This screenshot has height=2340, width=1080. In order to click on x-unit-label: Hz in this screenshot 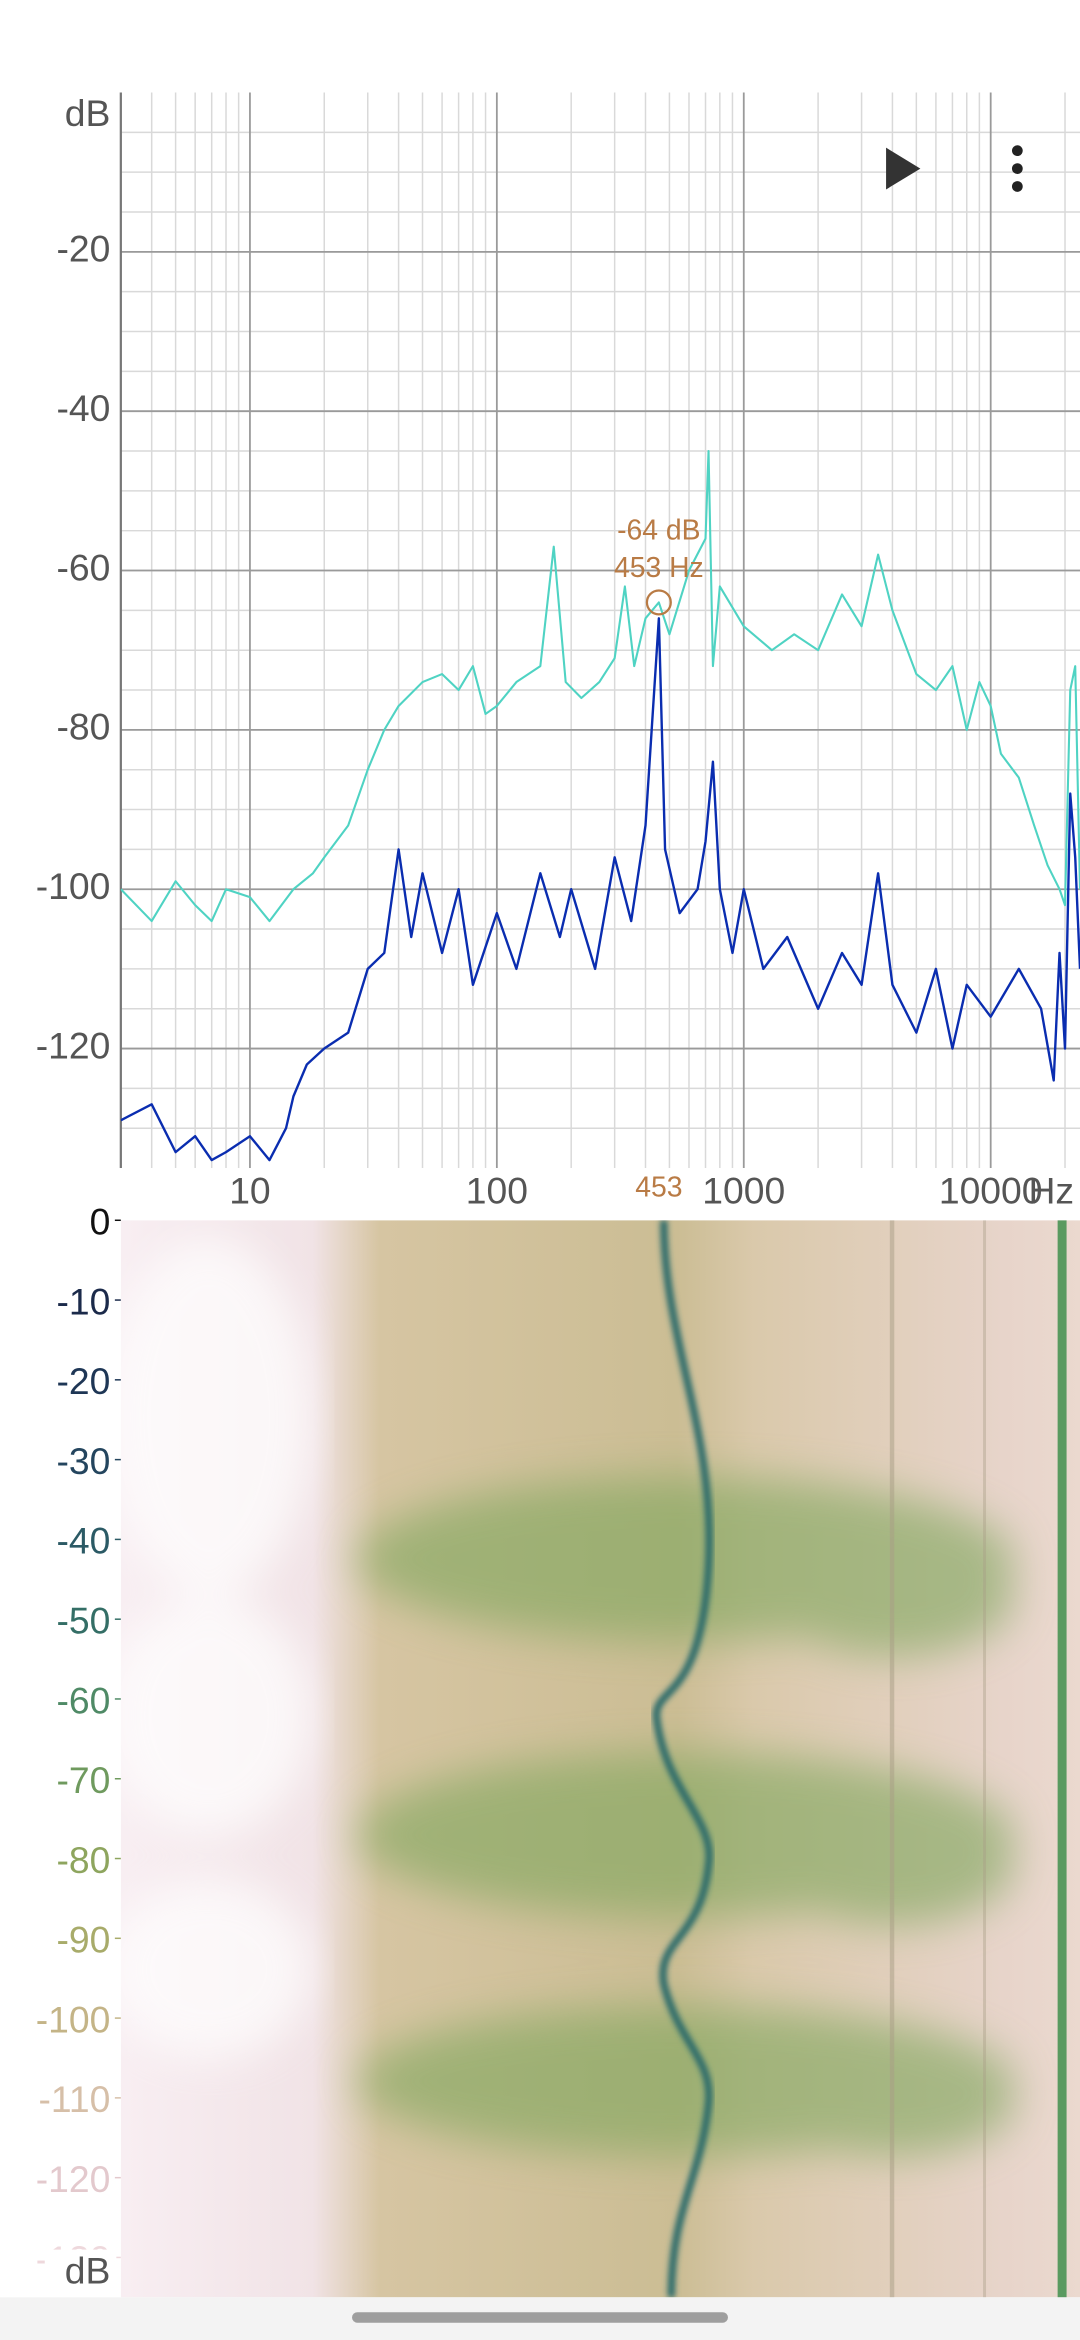, I will do `click(1051, 1190)`.